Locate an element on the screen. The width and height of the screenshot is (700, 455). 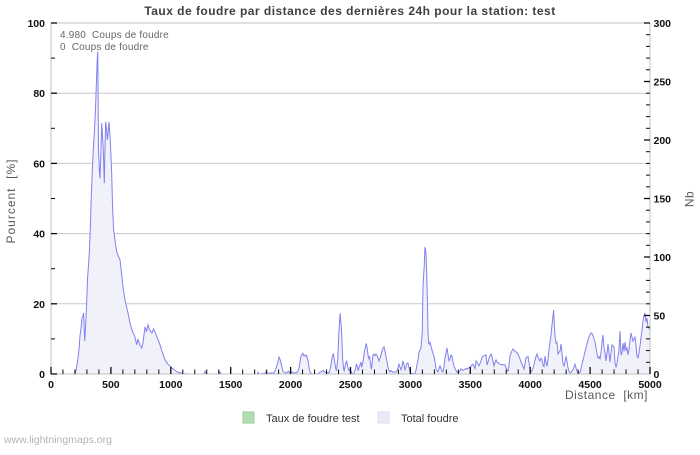
svg-text: Pourcent [%] is located at coordinates (11, 200).